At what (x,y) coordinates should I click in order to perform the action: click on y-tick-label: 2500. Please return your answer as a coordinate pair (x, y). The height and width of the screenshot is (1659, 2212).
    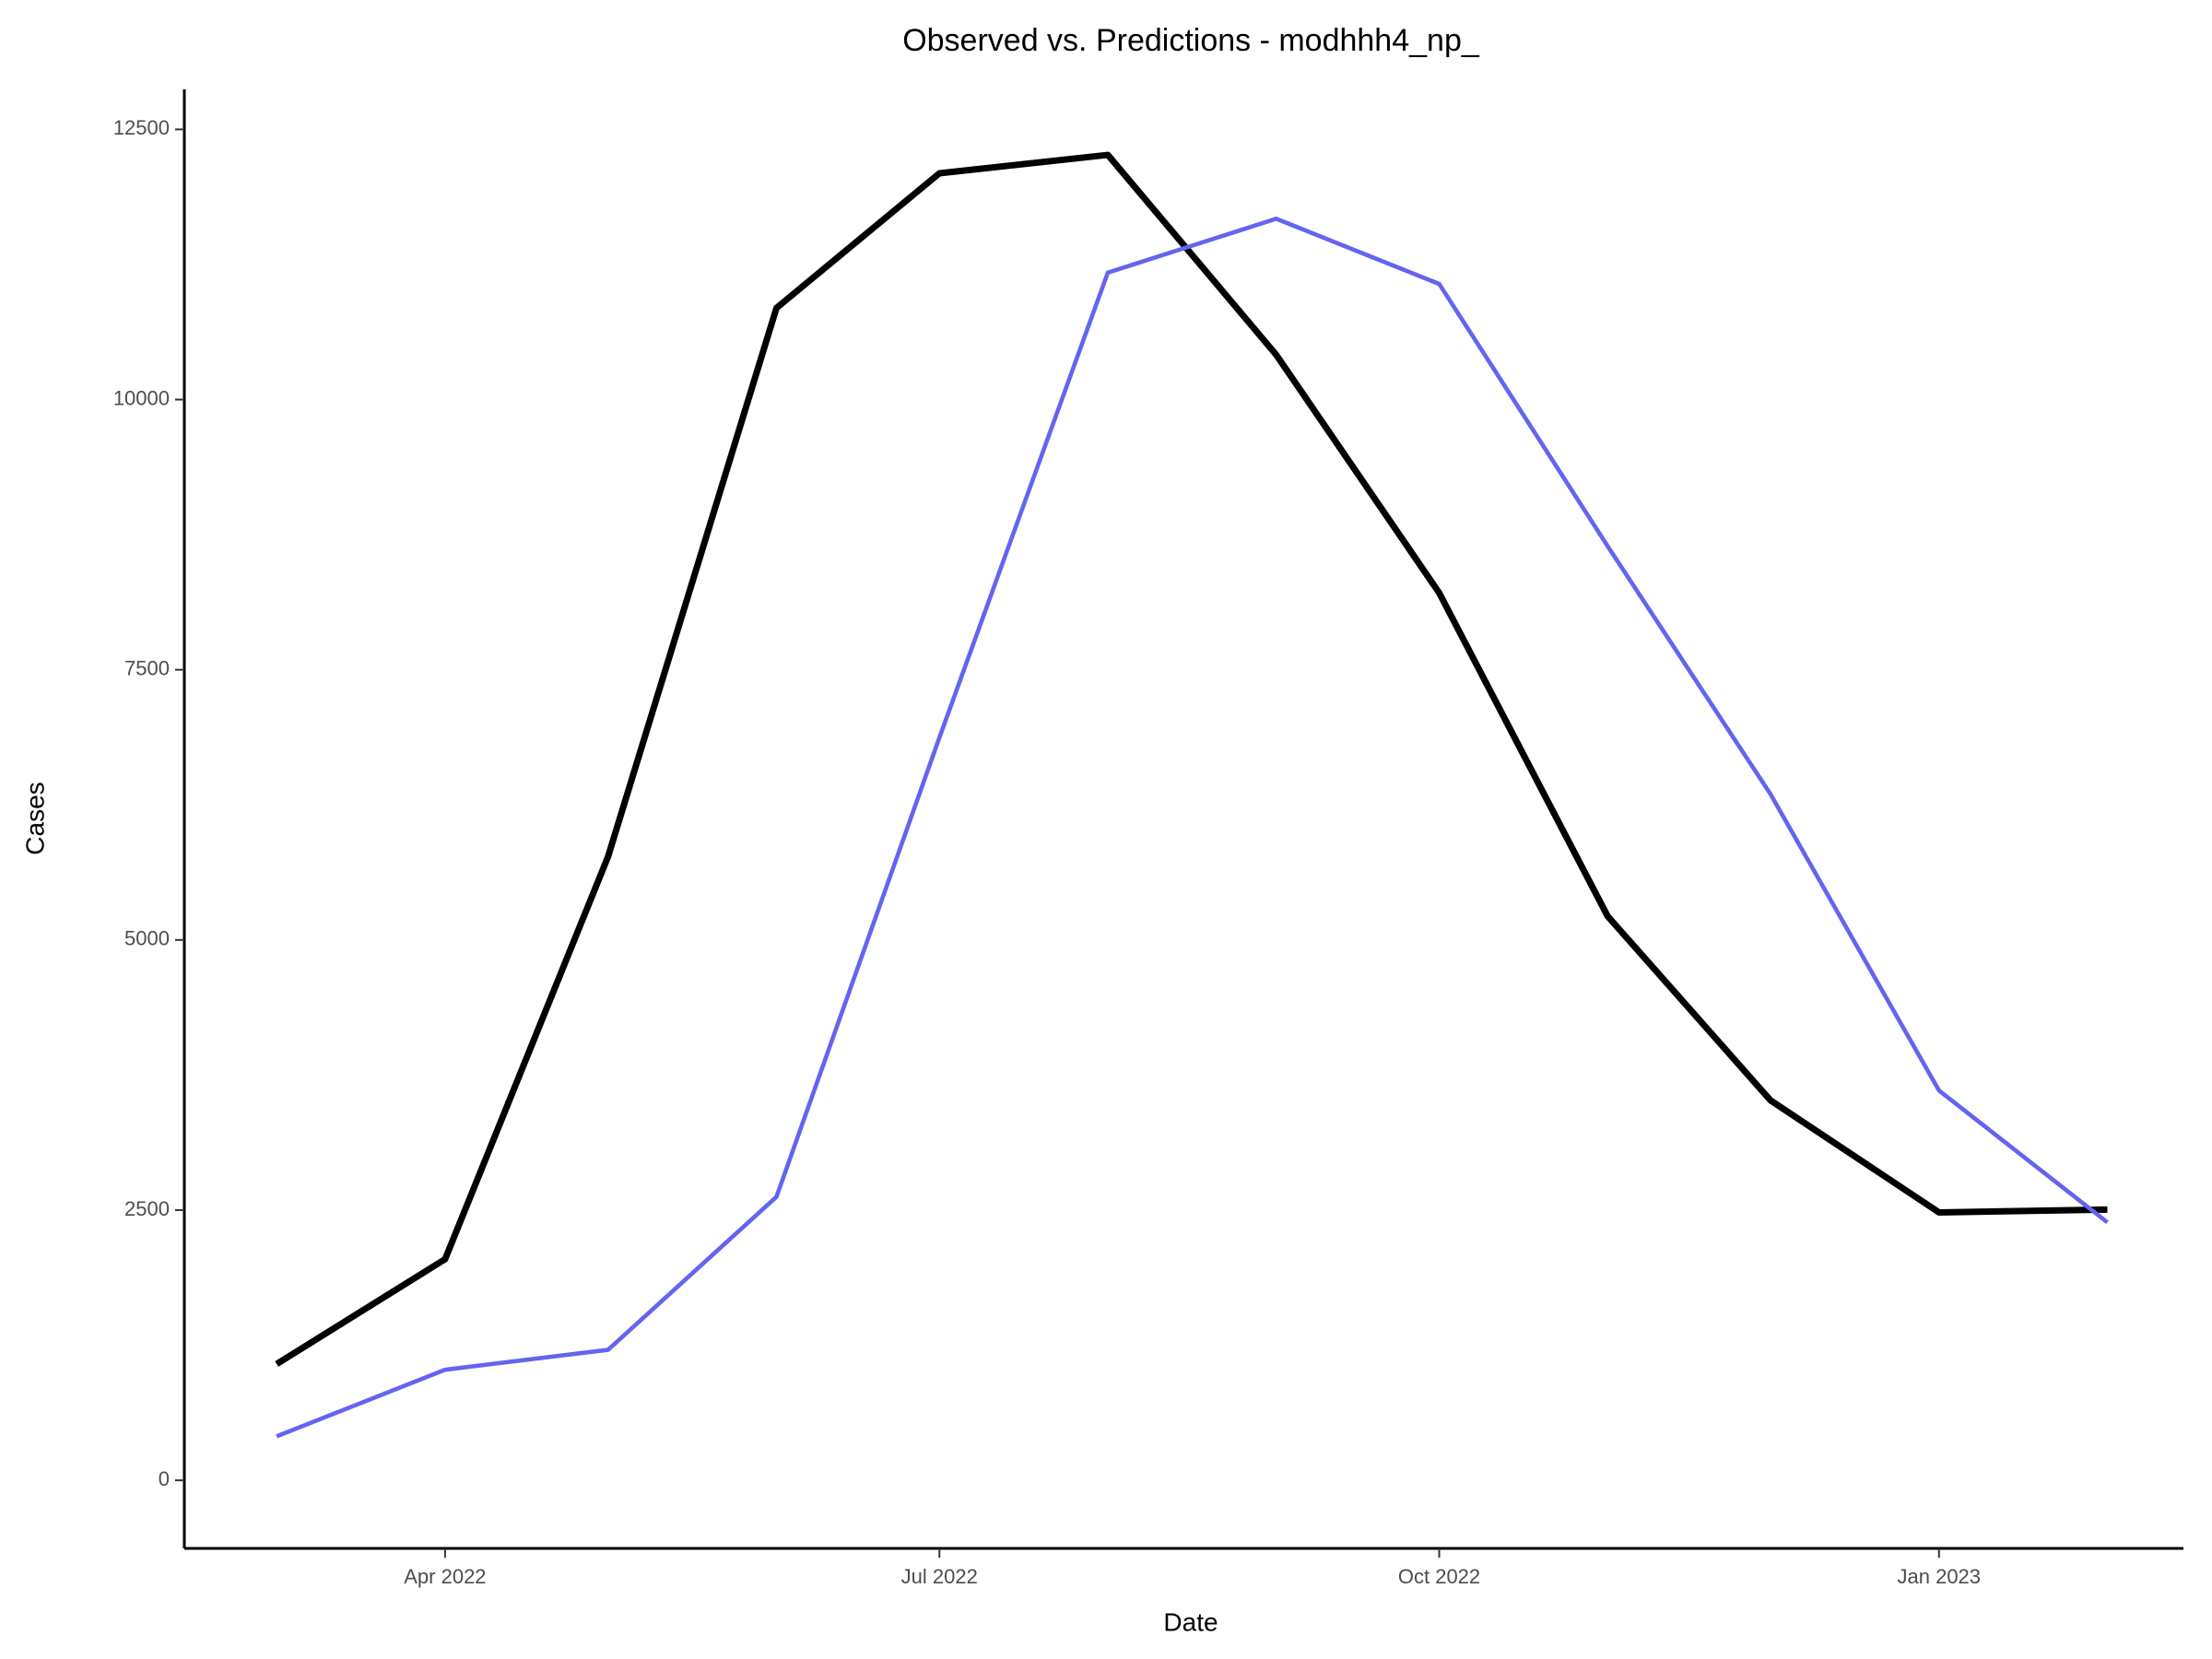
    Looking at the image, I should click on (147, 1208).